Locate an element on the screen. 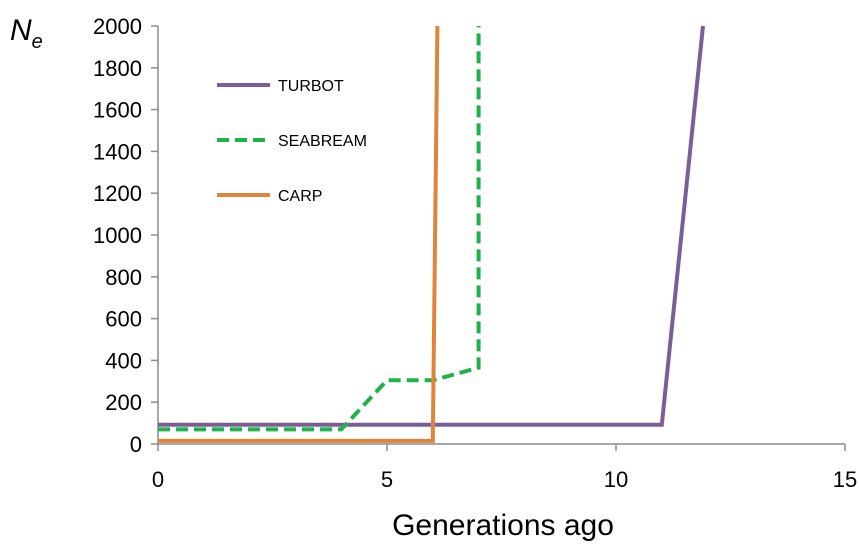 The width and height of the screenshot is (859, 550). y-tick-label: 200 is located at coordinates (123, 402).